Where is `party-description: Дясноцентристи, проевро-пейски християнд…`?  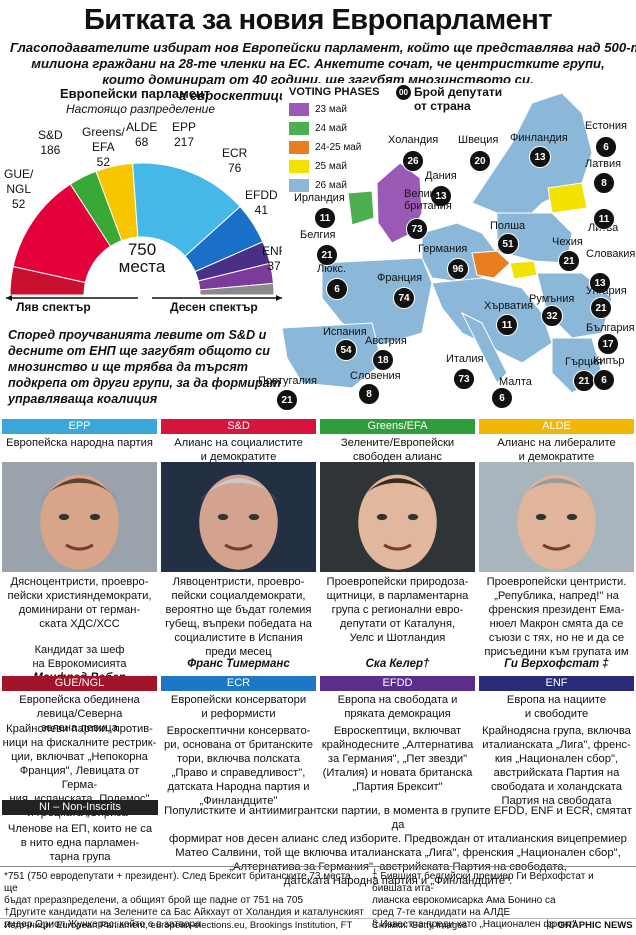
party-description: Дясноцентристи, проевро-пейски християнд… is located at coordinates (79, 603).